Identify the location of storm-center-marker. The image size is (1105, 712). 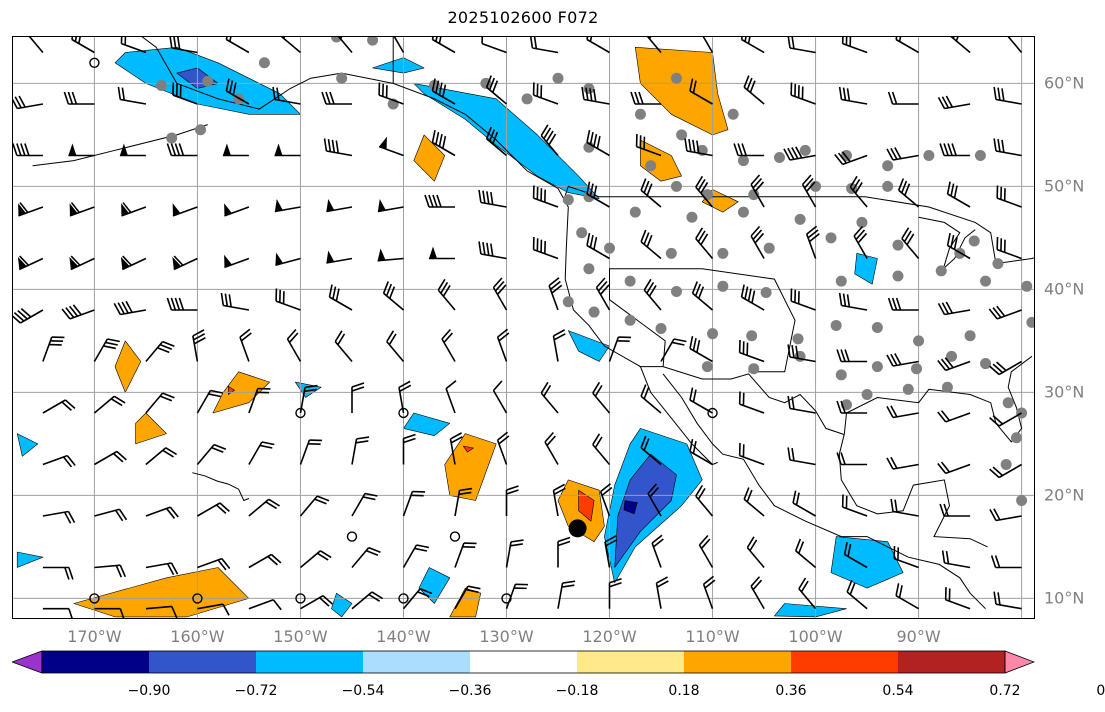
(577, 528).